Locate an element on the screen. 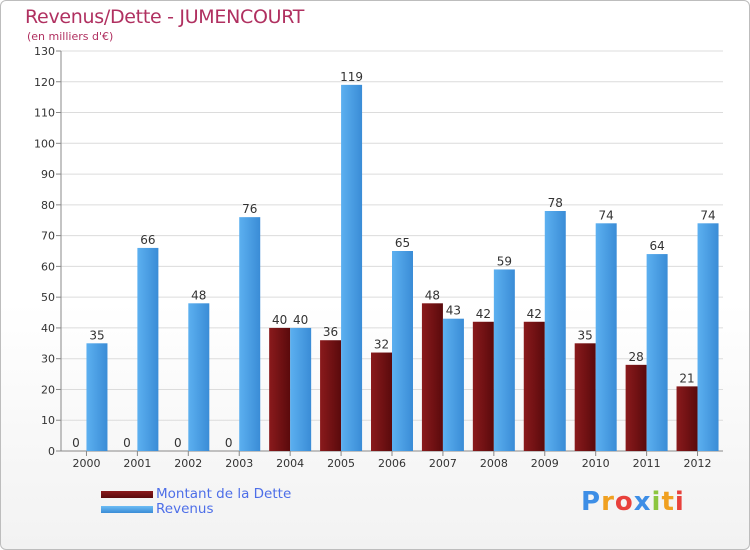 The image size is (750, 550). y-tick-label: 30 is located at coordinates (48, 359).